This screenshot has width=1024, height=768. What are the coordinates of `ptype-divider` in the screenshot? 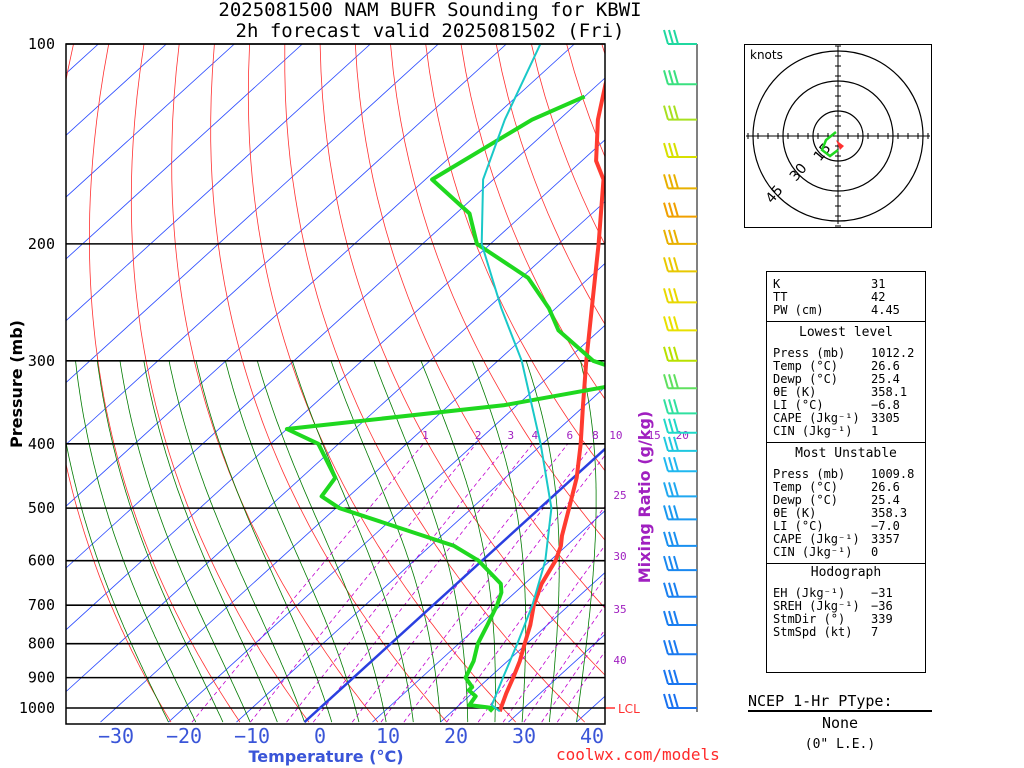 It's located at (840, 711).